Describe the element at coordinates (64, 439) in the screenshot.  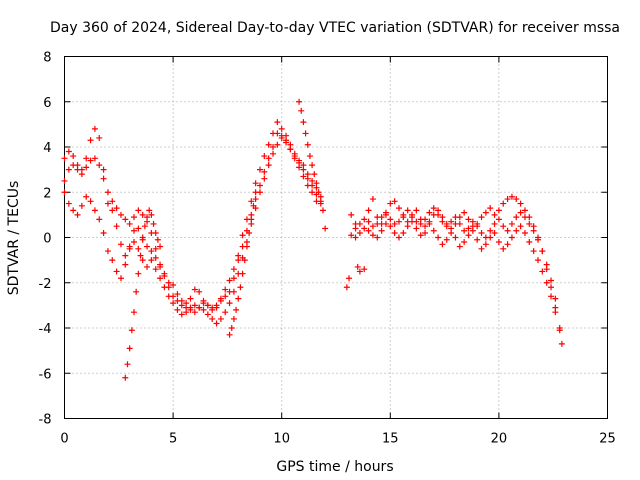
I see `x-tick-label: 0` at that location.